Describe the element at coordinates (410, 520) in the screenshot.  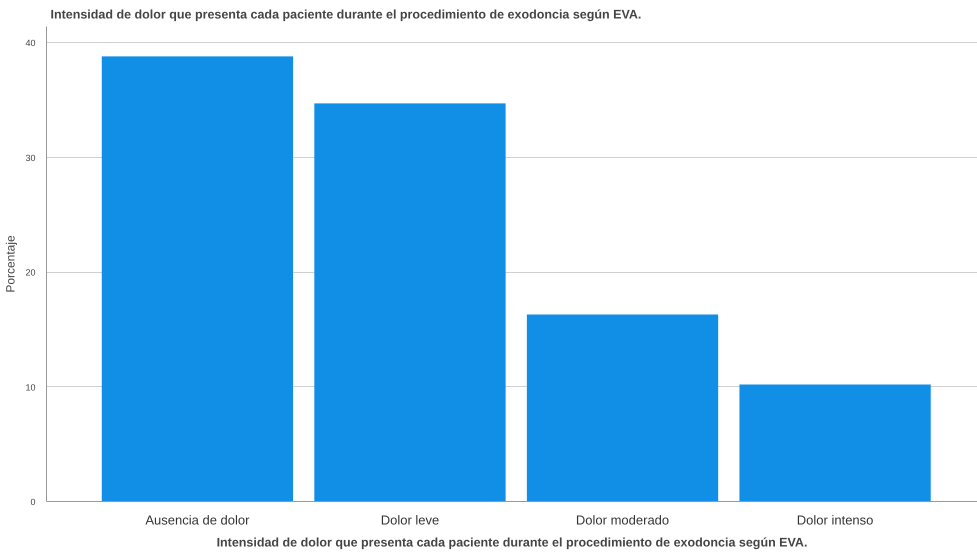
I see `x-tick-label: Dolor leve` at that location.